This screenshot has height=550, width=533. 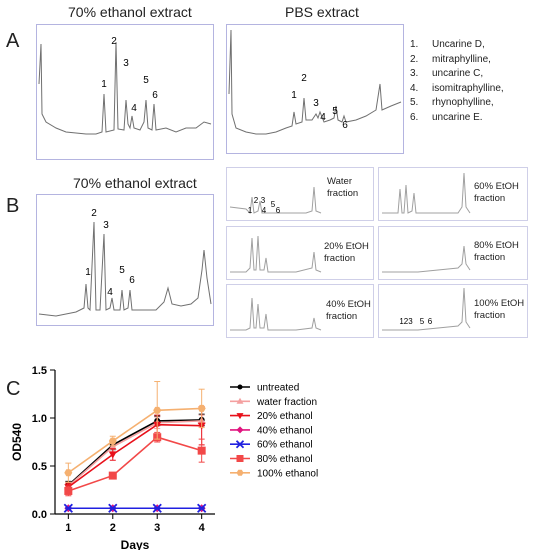 What do you see at coordinates (39, 371) in the screenshot?
I see `y-tick-label: 1.5` at bounding box center [39, 371].